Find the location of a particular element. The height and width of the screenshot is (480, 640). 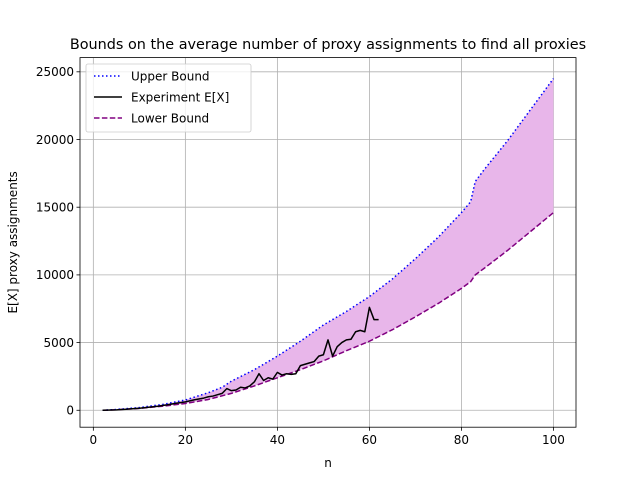

series-line-experiment-e-x is located at coordinates (240, 359).